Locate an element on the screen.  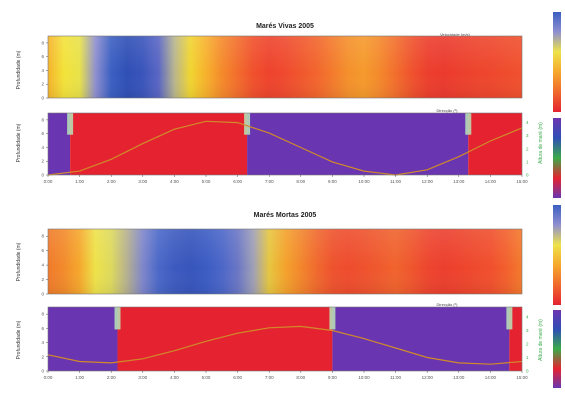
y-axis-label-1: Profundidade (m) is located at coordinates (19, 69).